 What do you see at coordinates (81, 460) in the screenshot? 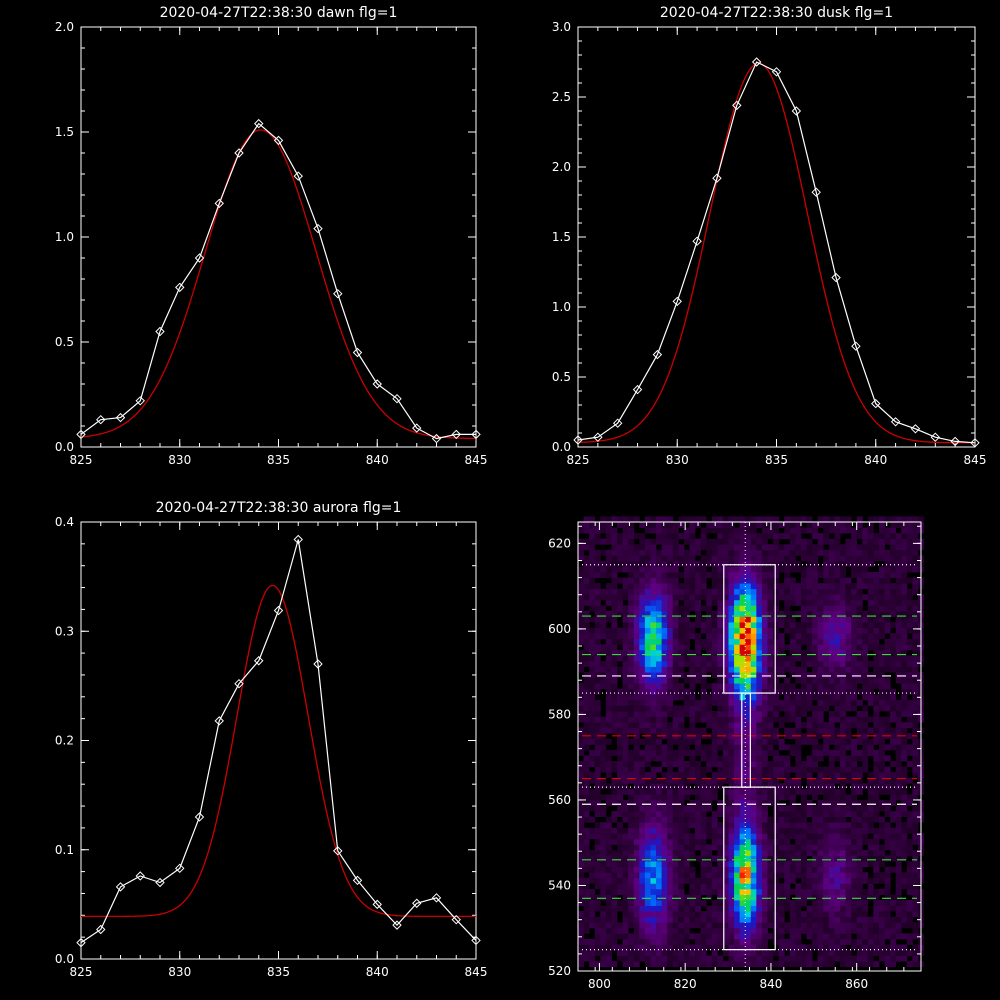
I see `x-tick-label: 825` at bounding box center [81, 460].